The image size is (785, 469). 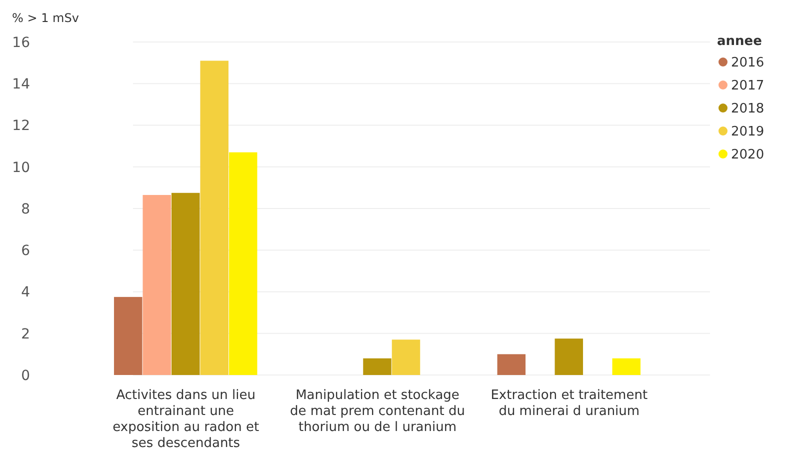 I want to click on legend-label: 2019, so click(x=747, y=132).